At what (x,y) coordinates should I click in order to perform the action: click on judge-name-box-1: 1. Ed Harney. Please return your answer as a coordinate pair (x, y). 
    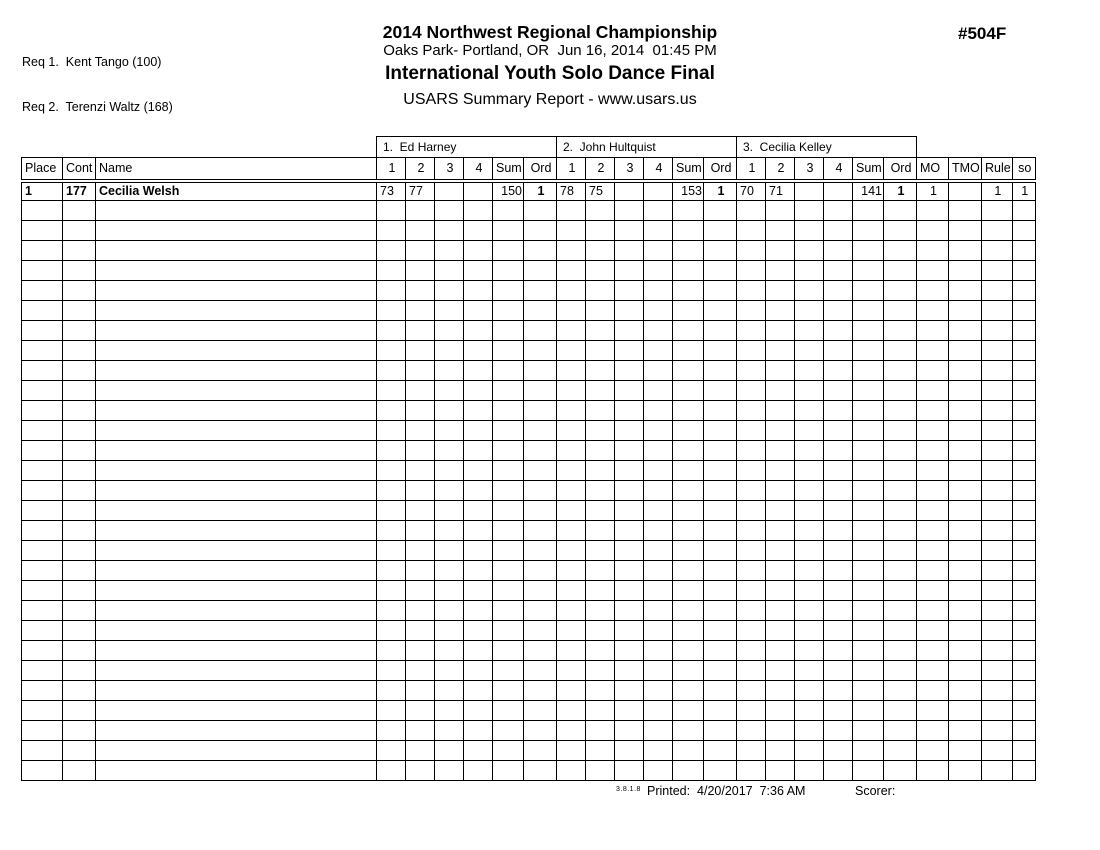
    Looking at the image, I should click on (466, 147).